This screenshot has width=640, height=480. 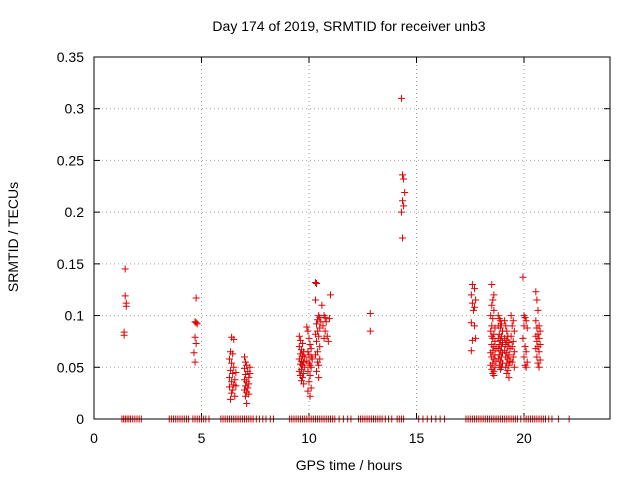 What do you see at coordinates (70, 57) in the screenshot?
I see `y-tick-label: 0.35` at bounding box center [70, 57].